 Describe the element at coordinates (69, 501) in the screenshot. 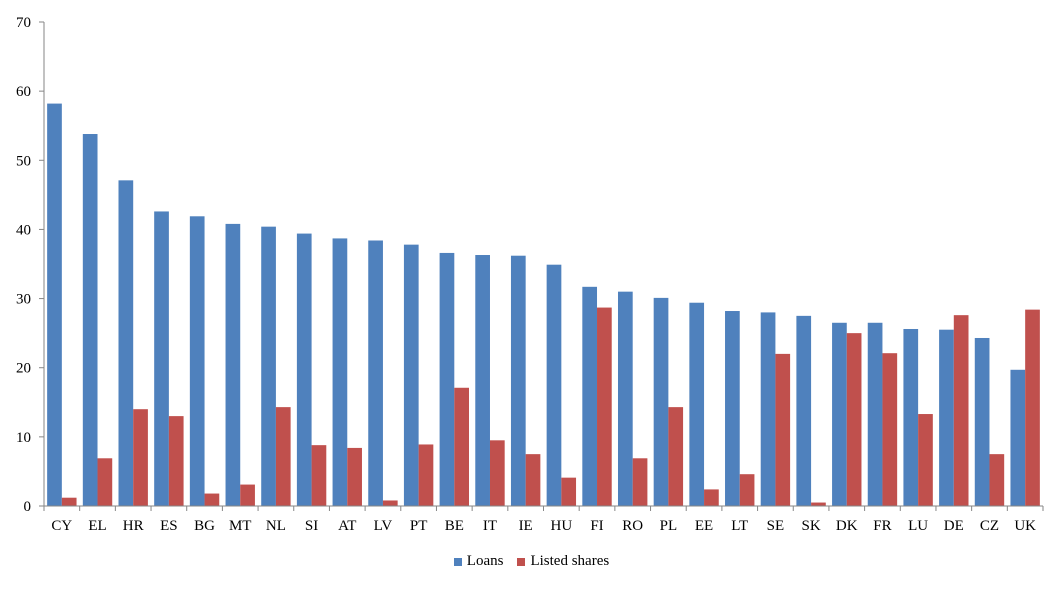

I see `bar-listed-shares-cy` at that location.